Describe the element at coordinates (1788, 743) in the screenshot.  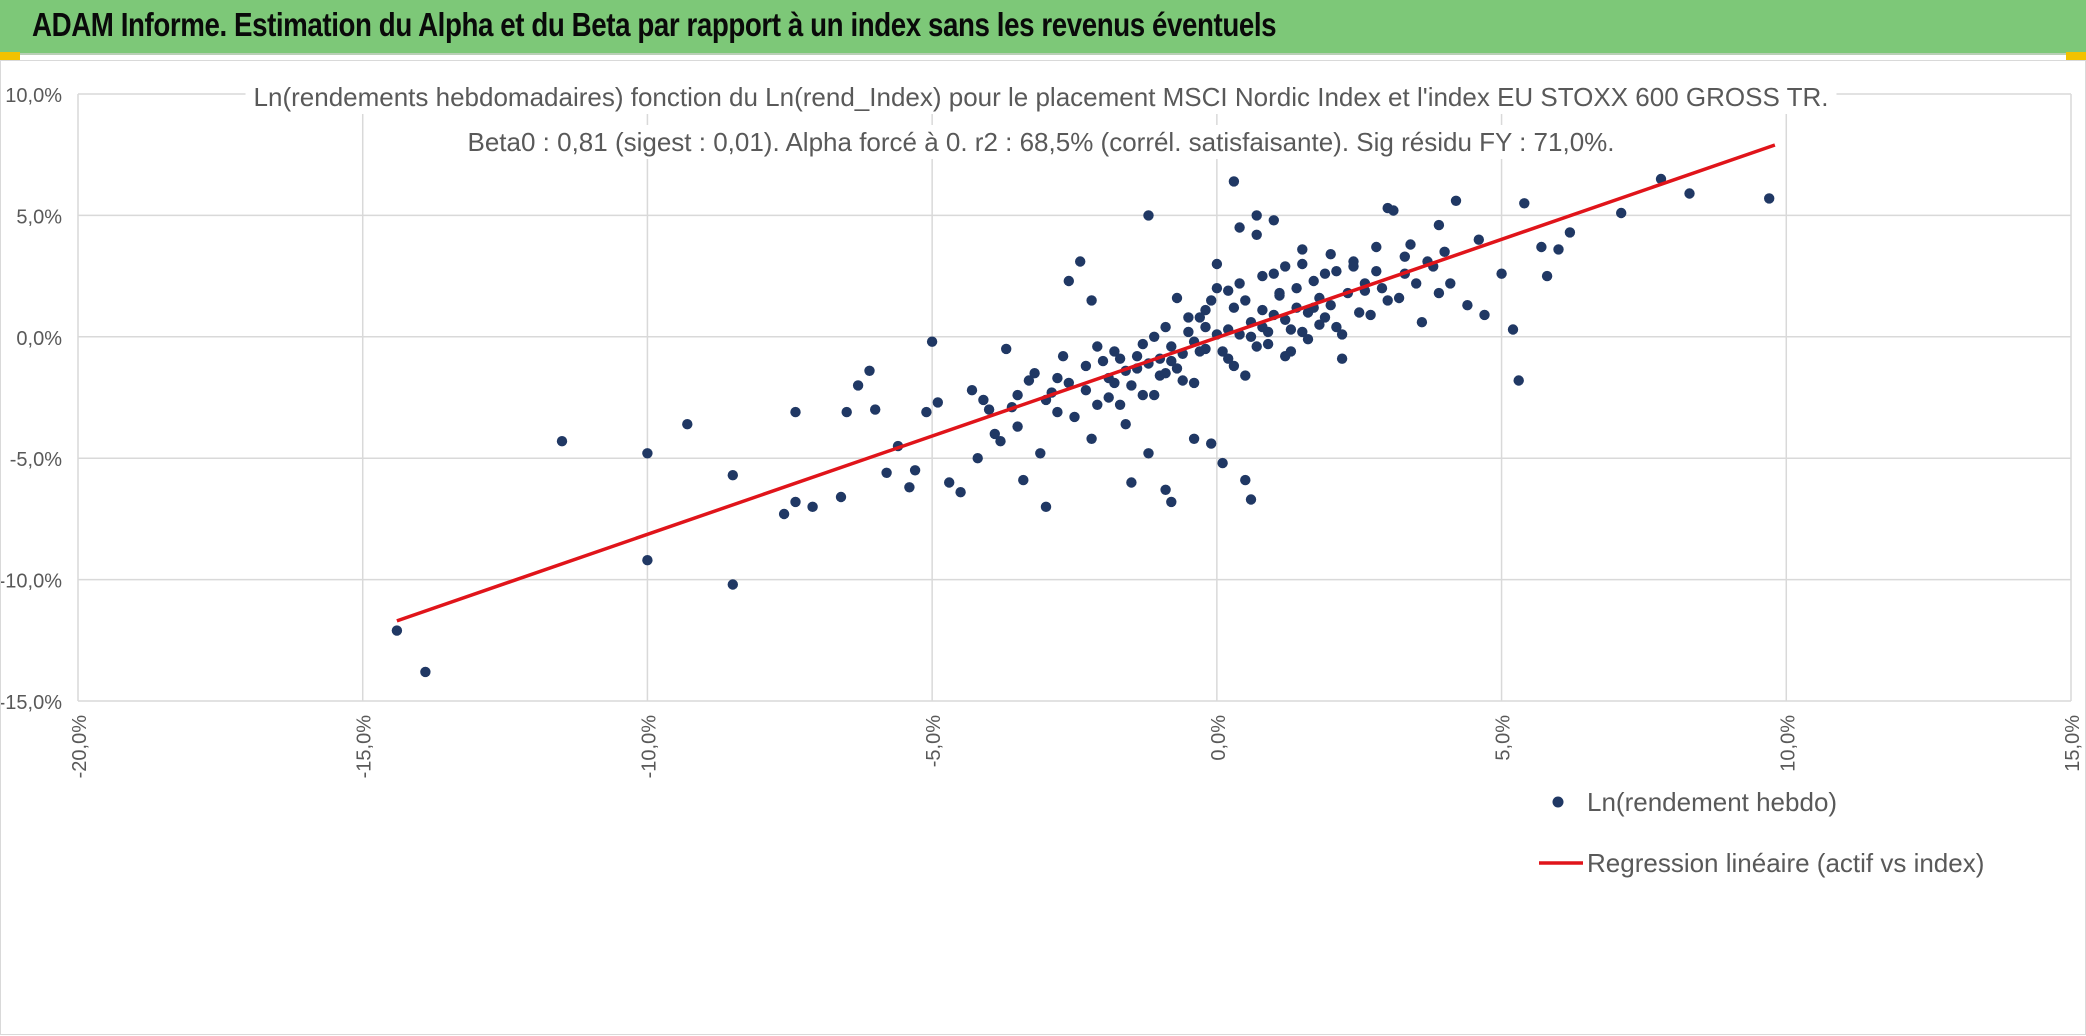
I see `x-tick-label: 10,0%` at that location.